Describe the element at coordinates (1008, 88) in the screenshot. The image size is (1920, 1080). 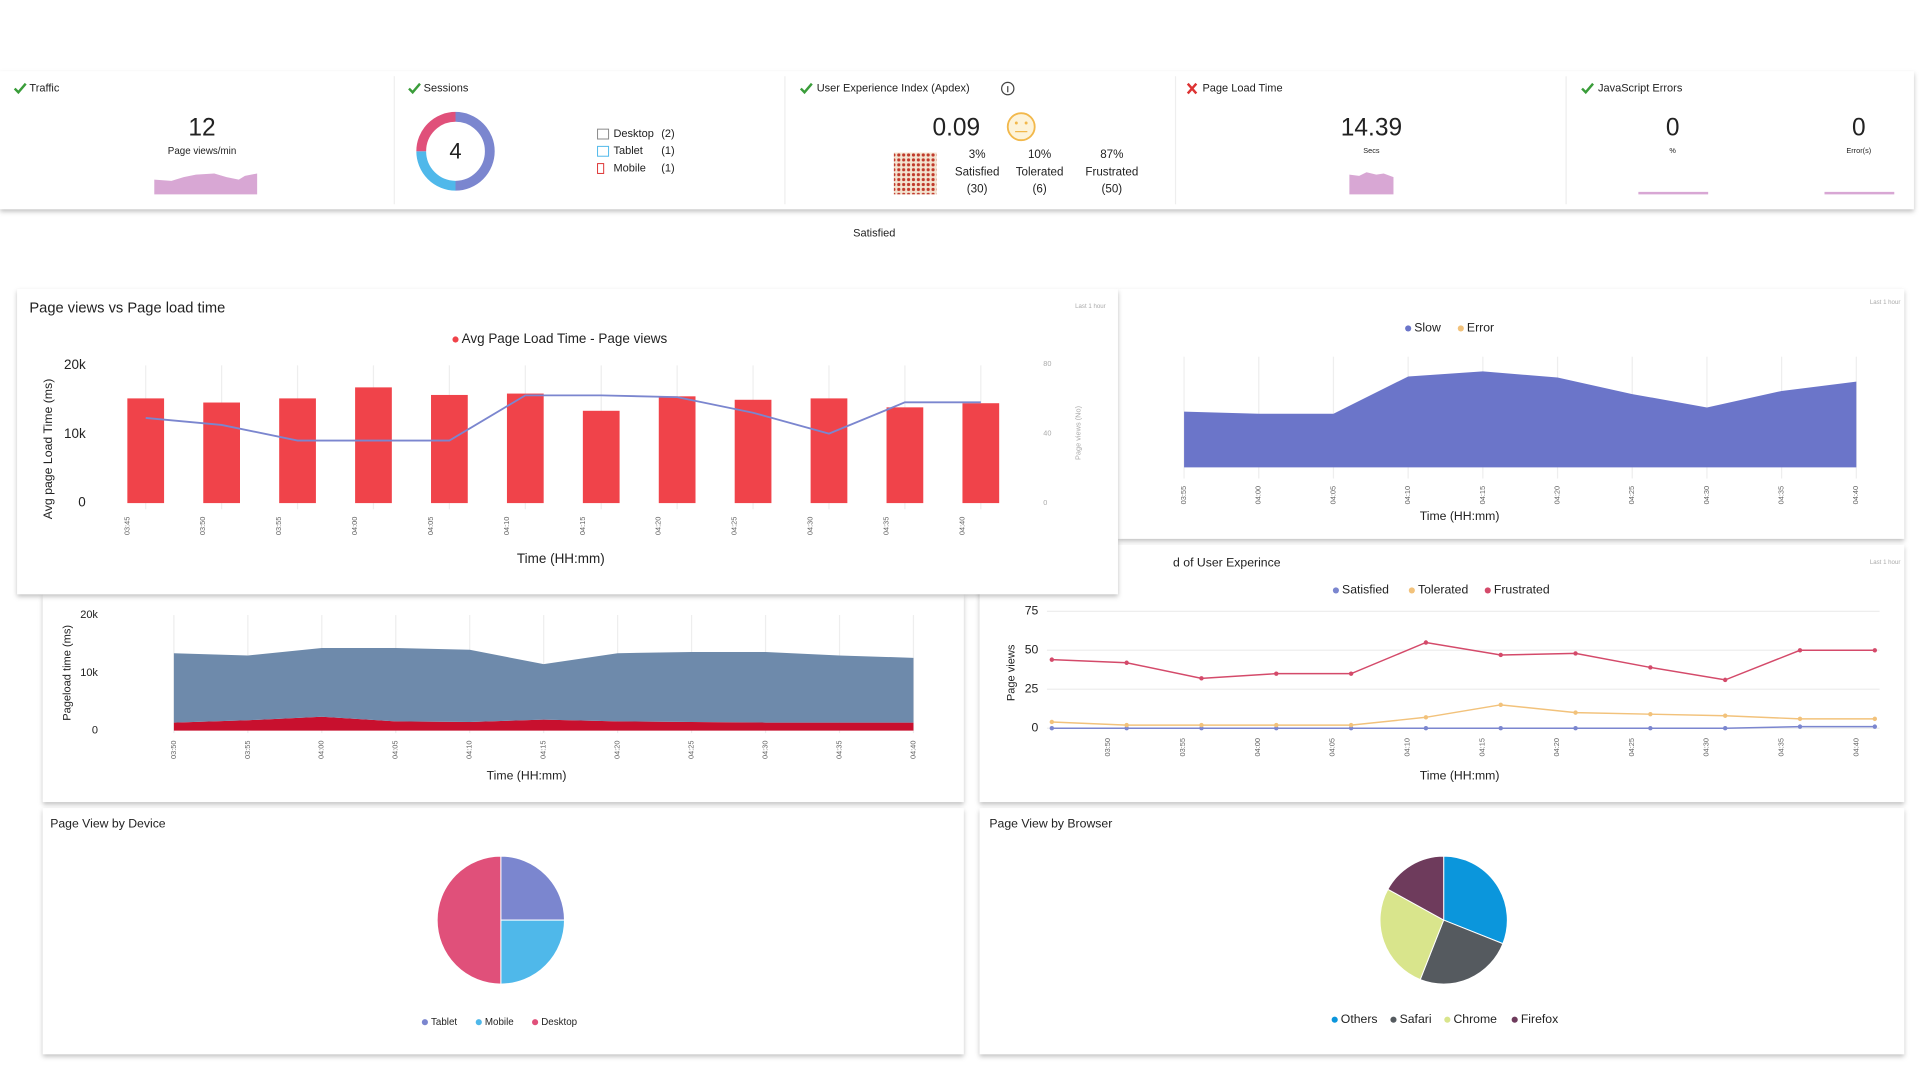
I see `info-icon` at that location.